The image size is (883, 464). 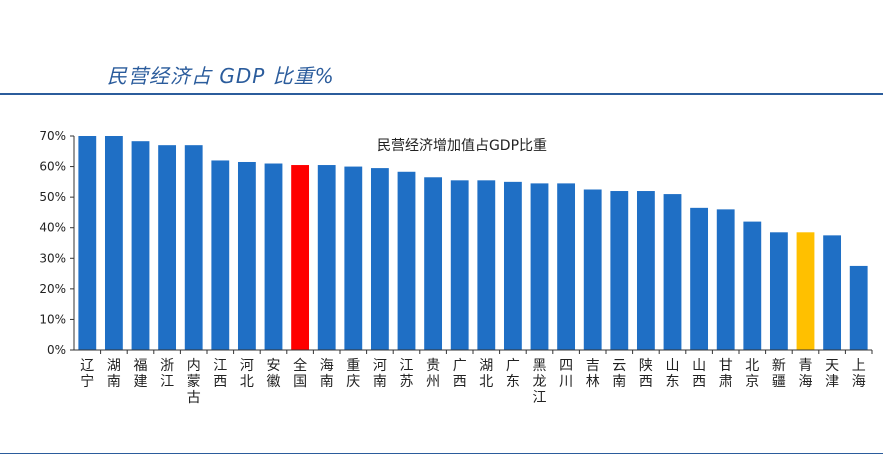 What do you see at coordinates (566, 374) in the screenshot?
I see `x-tick-label: 四川` at bounding box center [566, 374].